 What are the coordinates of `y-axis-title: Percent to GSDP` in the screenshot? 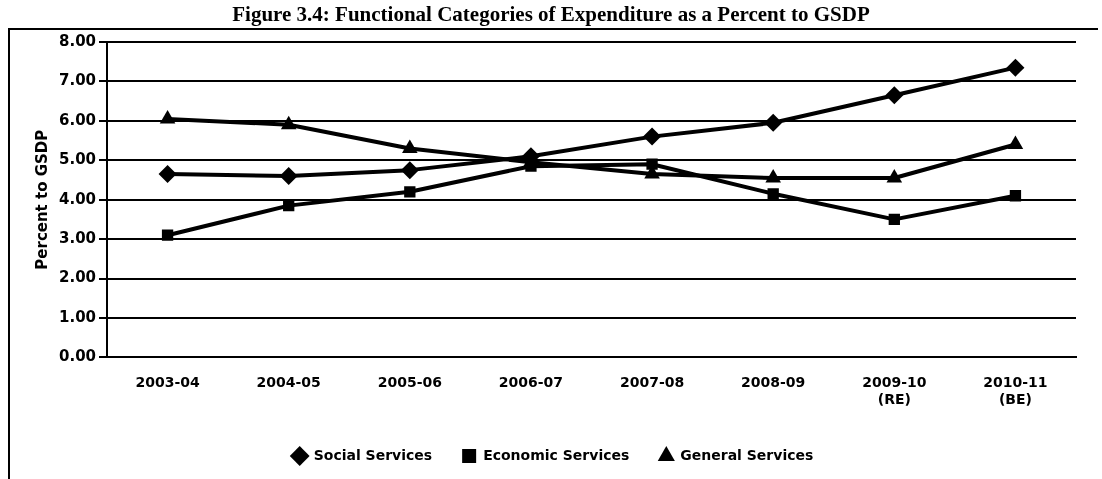 It's located at (41, 199).